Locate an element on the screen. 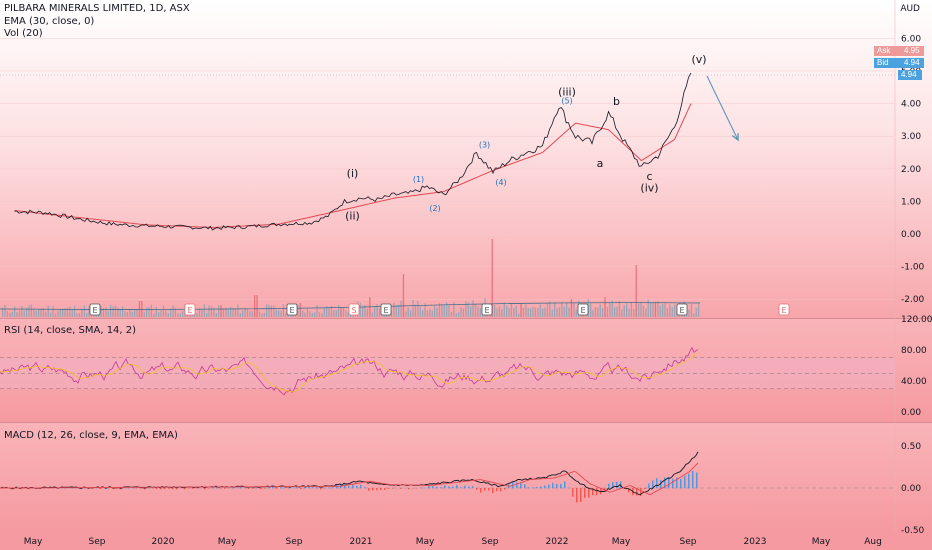 This screenshot has width=932, height=550. price-tick-label: -2.00 is located at coordinates (913, 300).